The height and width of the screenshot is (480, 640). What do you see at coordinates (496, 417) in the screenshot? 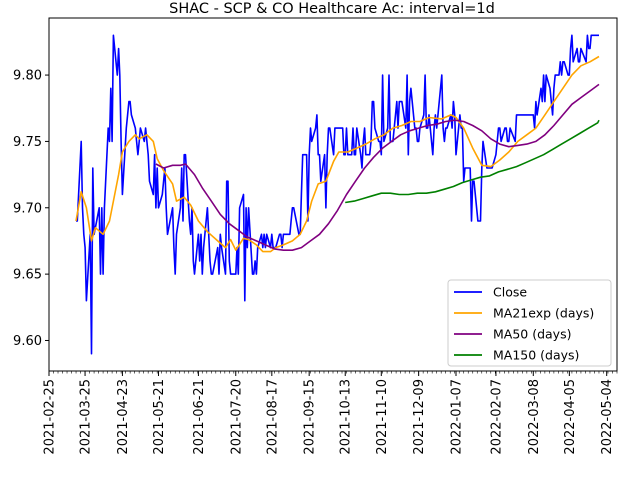
I see `x-tick-label: 2022-02-07` at bounding box center [496, 417].